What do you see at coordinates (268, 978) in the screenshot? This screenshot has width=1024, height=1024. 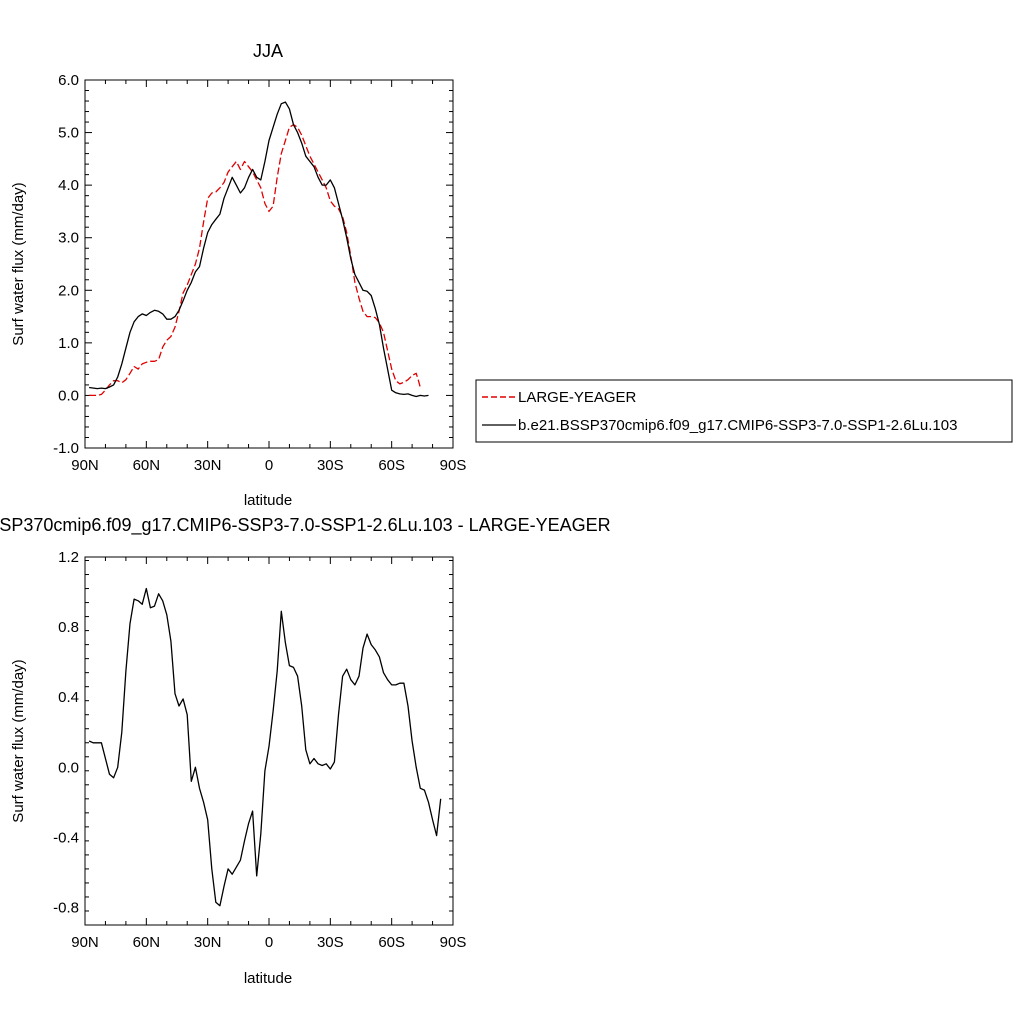 I see `bottom-x-axis-label: latitude` at bounding box center [268, 978].